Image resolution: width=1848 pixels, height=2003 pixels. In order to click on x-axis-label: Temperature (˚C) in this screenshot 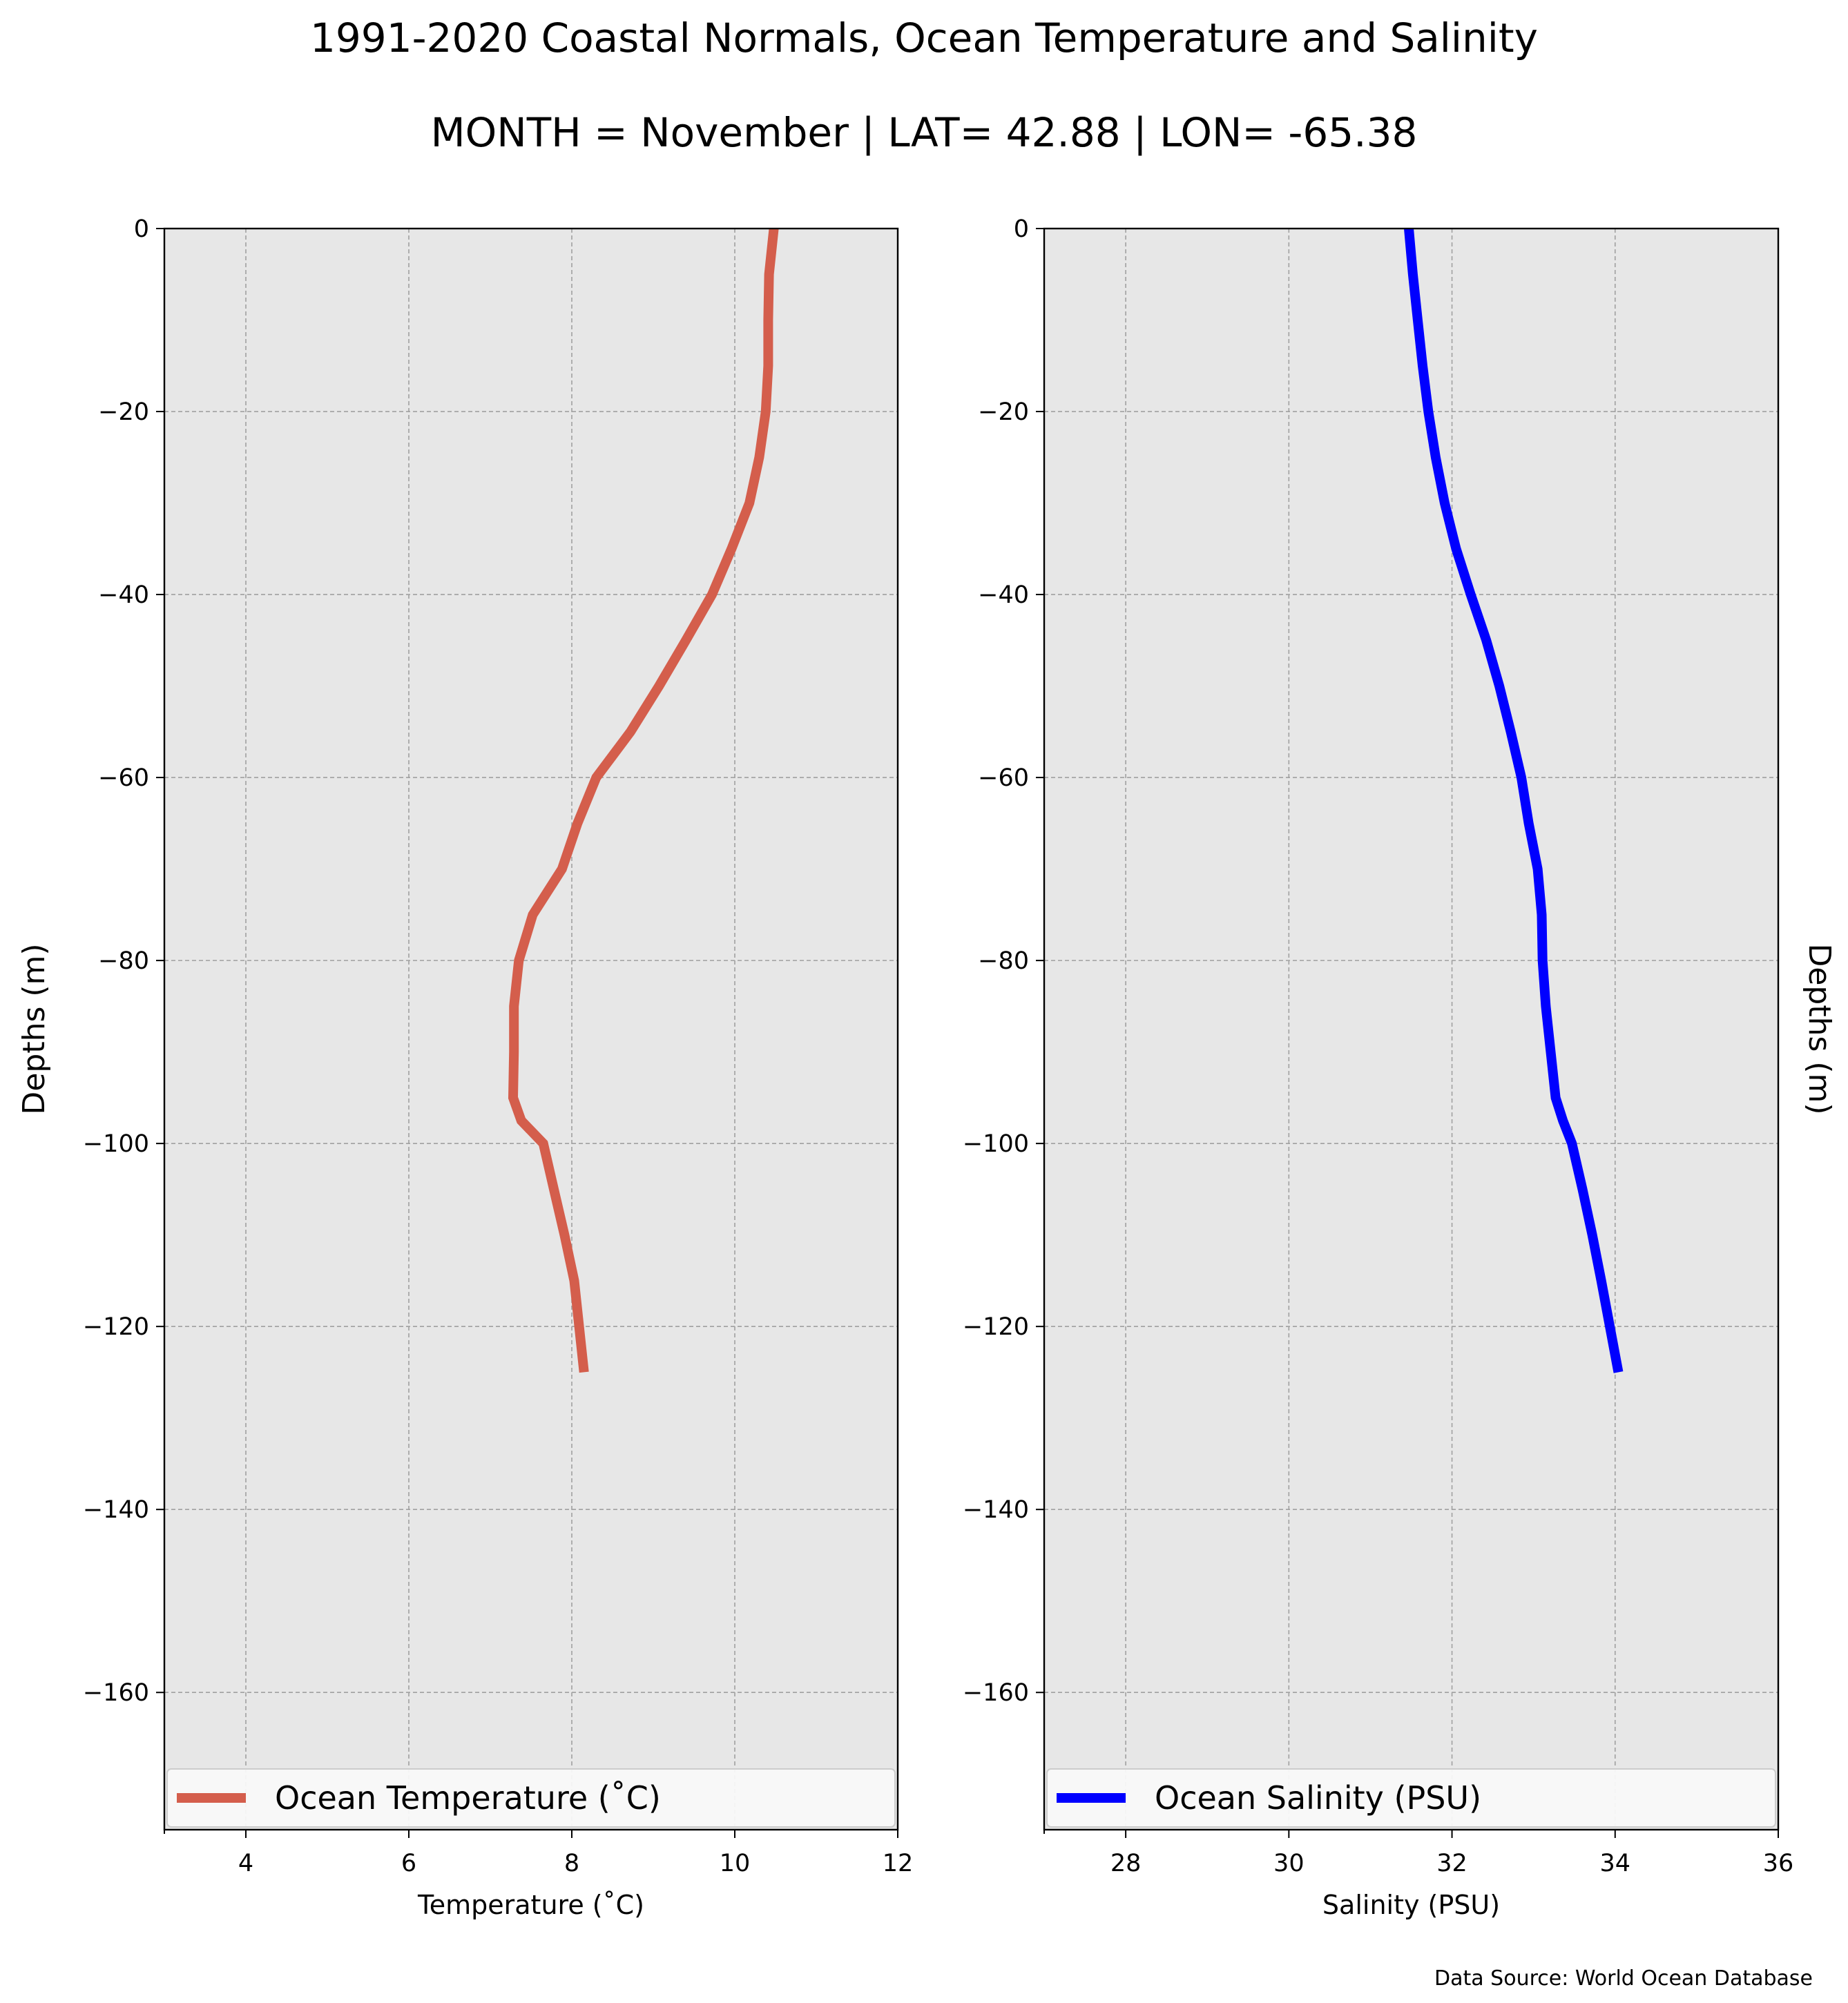, I will do `click(530, 1905)`.